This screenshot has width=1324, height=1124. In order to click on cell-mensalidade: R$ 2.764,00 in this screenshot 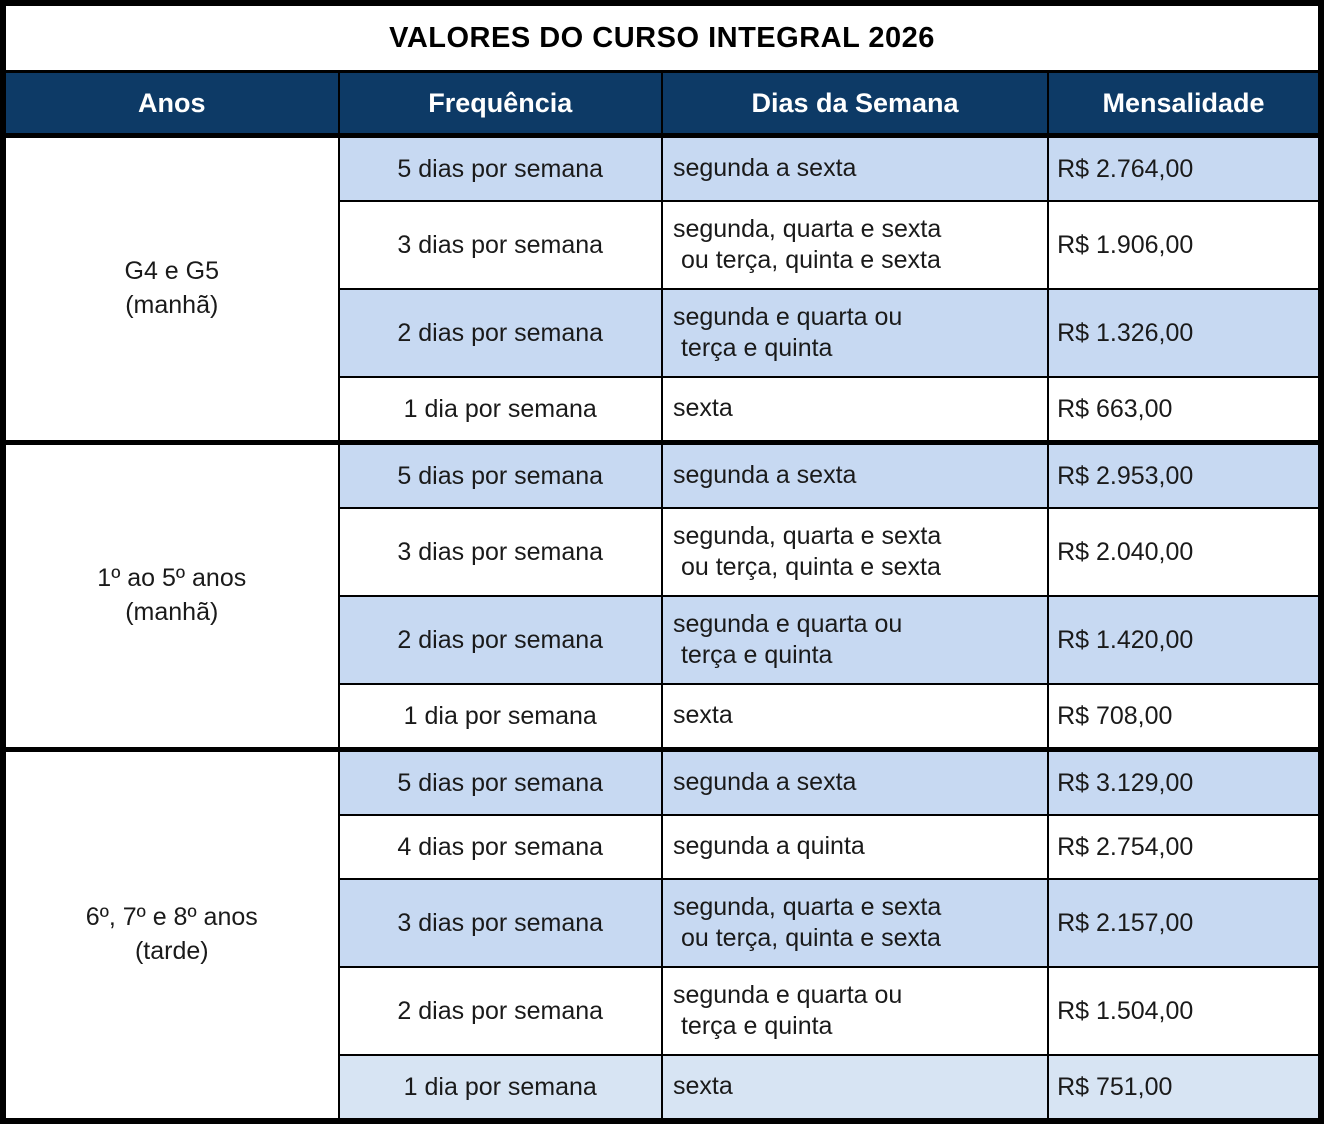, I will do `click(1184, 167)`.